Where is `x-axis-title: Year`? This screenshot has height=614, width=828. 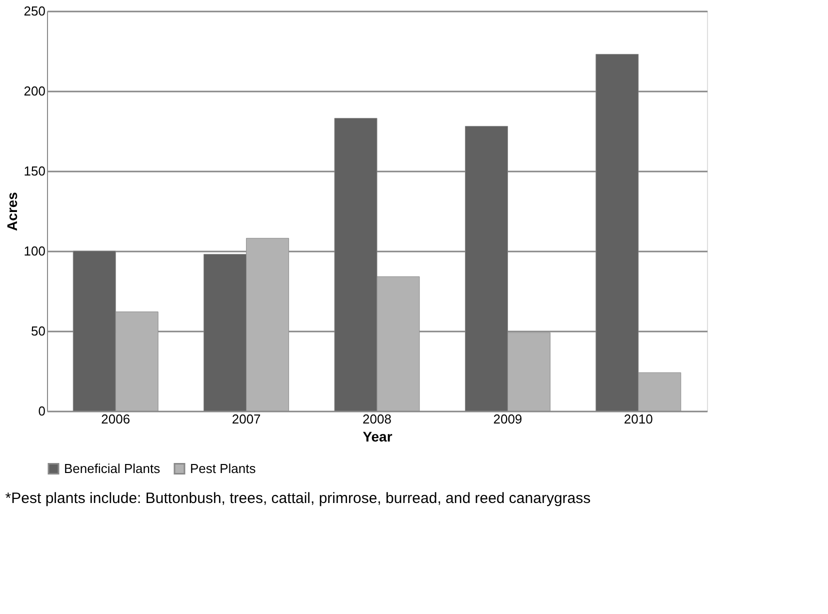
x-axis-title: Year is located at coordinates (377, 436).